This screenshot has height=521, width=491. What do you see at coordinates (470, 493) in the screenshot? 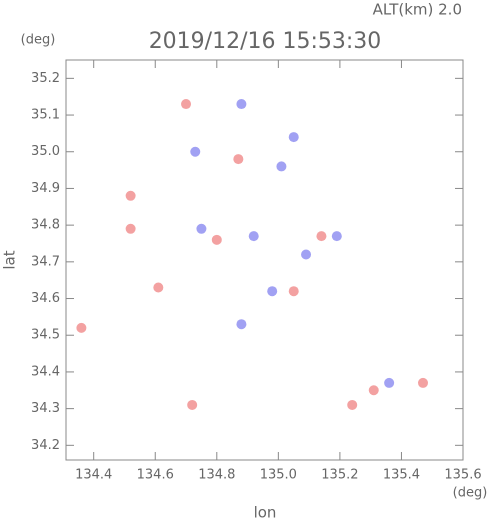
I see `x-unit: (deg)` at bounding box center [470, 493].